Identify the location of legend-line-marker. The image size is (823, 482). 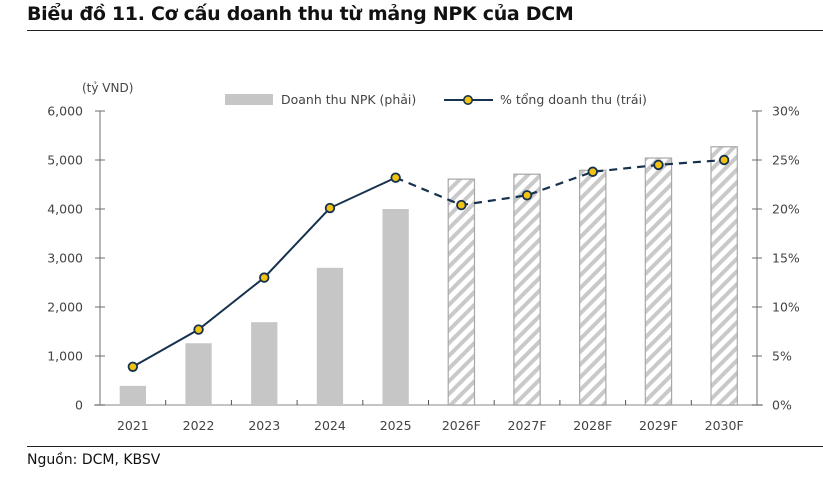
(467, 100).